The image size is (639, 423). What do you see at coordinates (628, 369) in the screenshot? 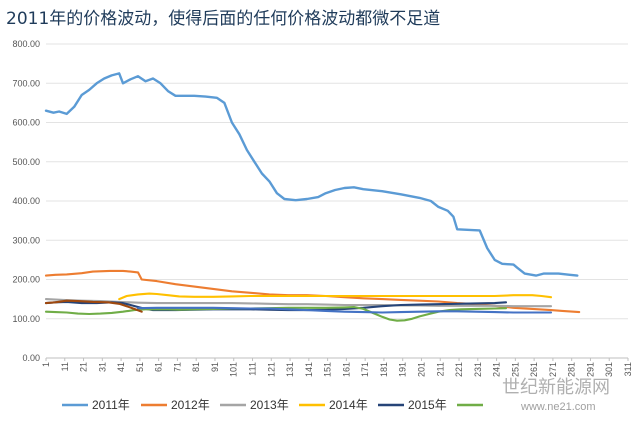
I see `x-tick-label: 311` at bounding box center [628, 369].